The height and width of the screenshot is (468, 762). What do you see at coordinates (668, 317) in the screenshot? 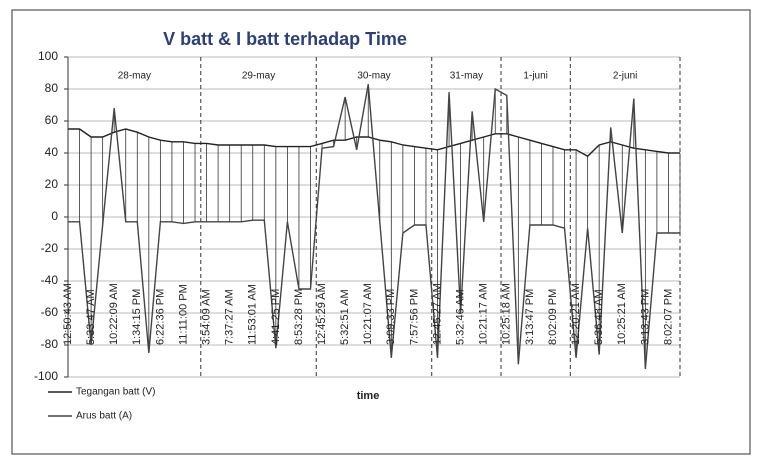
I see `x-tick-label: 8:02:07 PM` at bounding box center [668, 317].